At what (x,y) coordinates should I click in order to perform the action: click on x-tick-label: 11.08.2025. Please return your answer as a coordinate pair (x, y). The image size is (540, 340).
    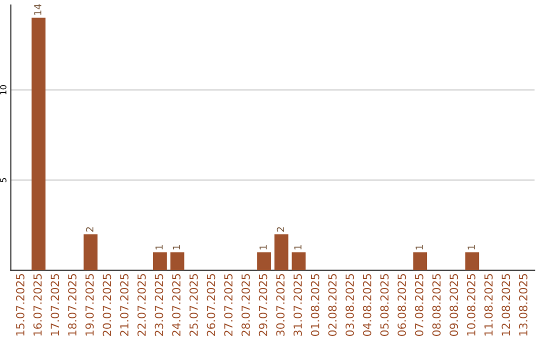
    Looking at the image, I should click on (488, 305).